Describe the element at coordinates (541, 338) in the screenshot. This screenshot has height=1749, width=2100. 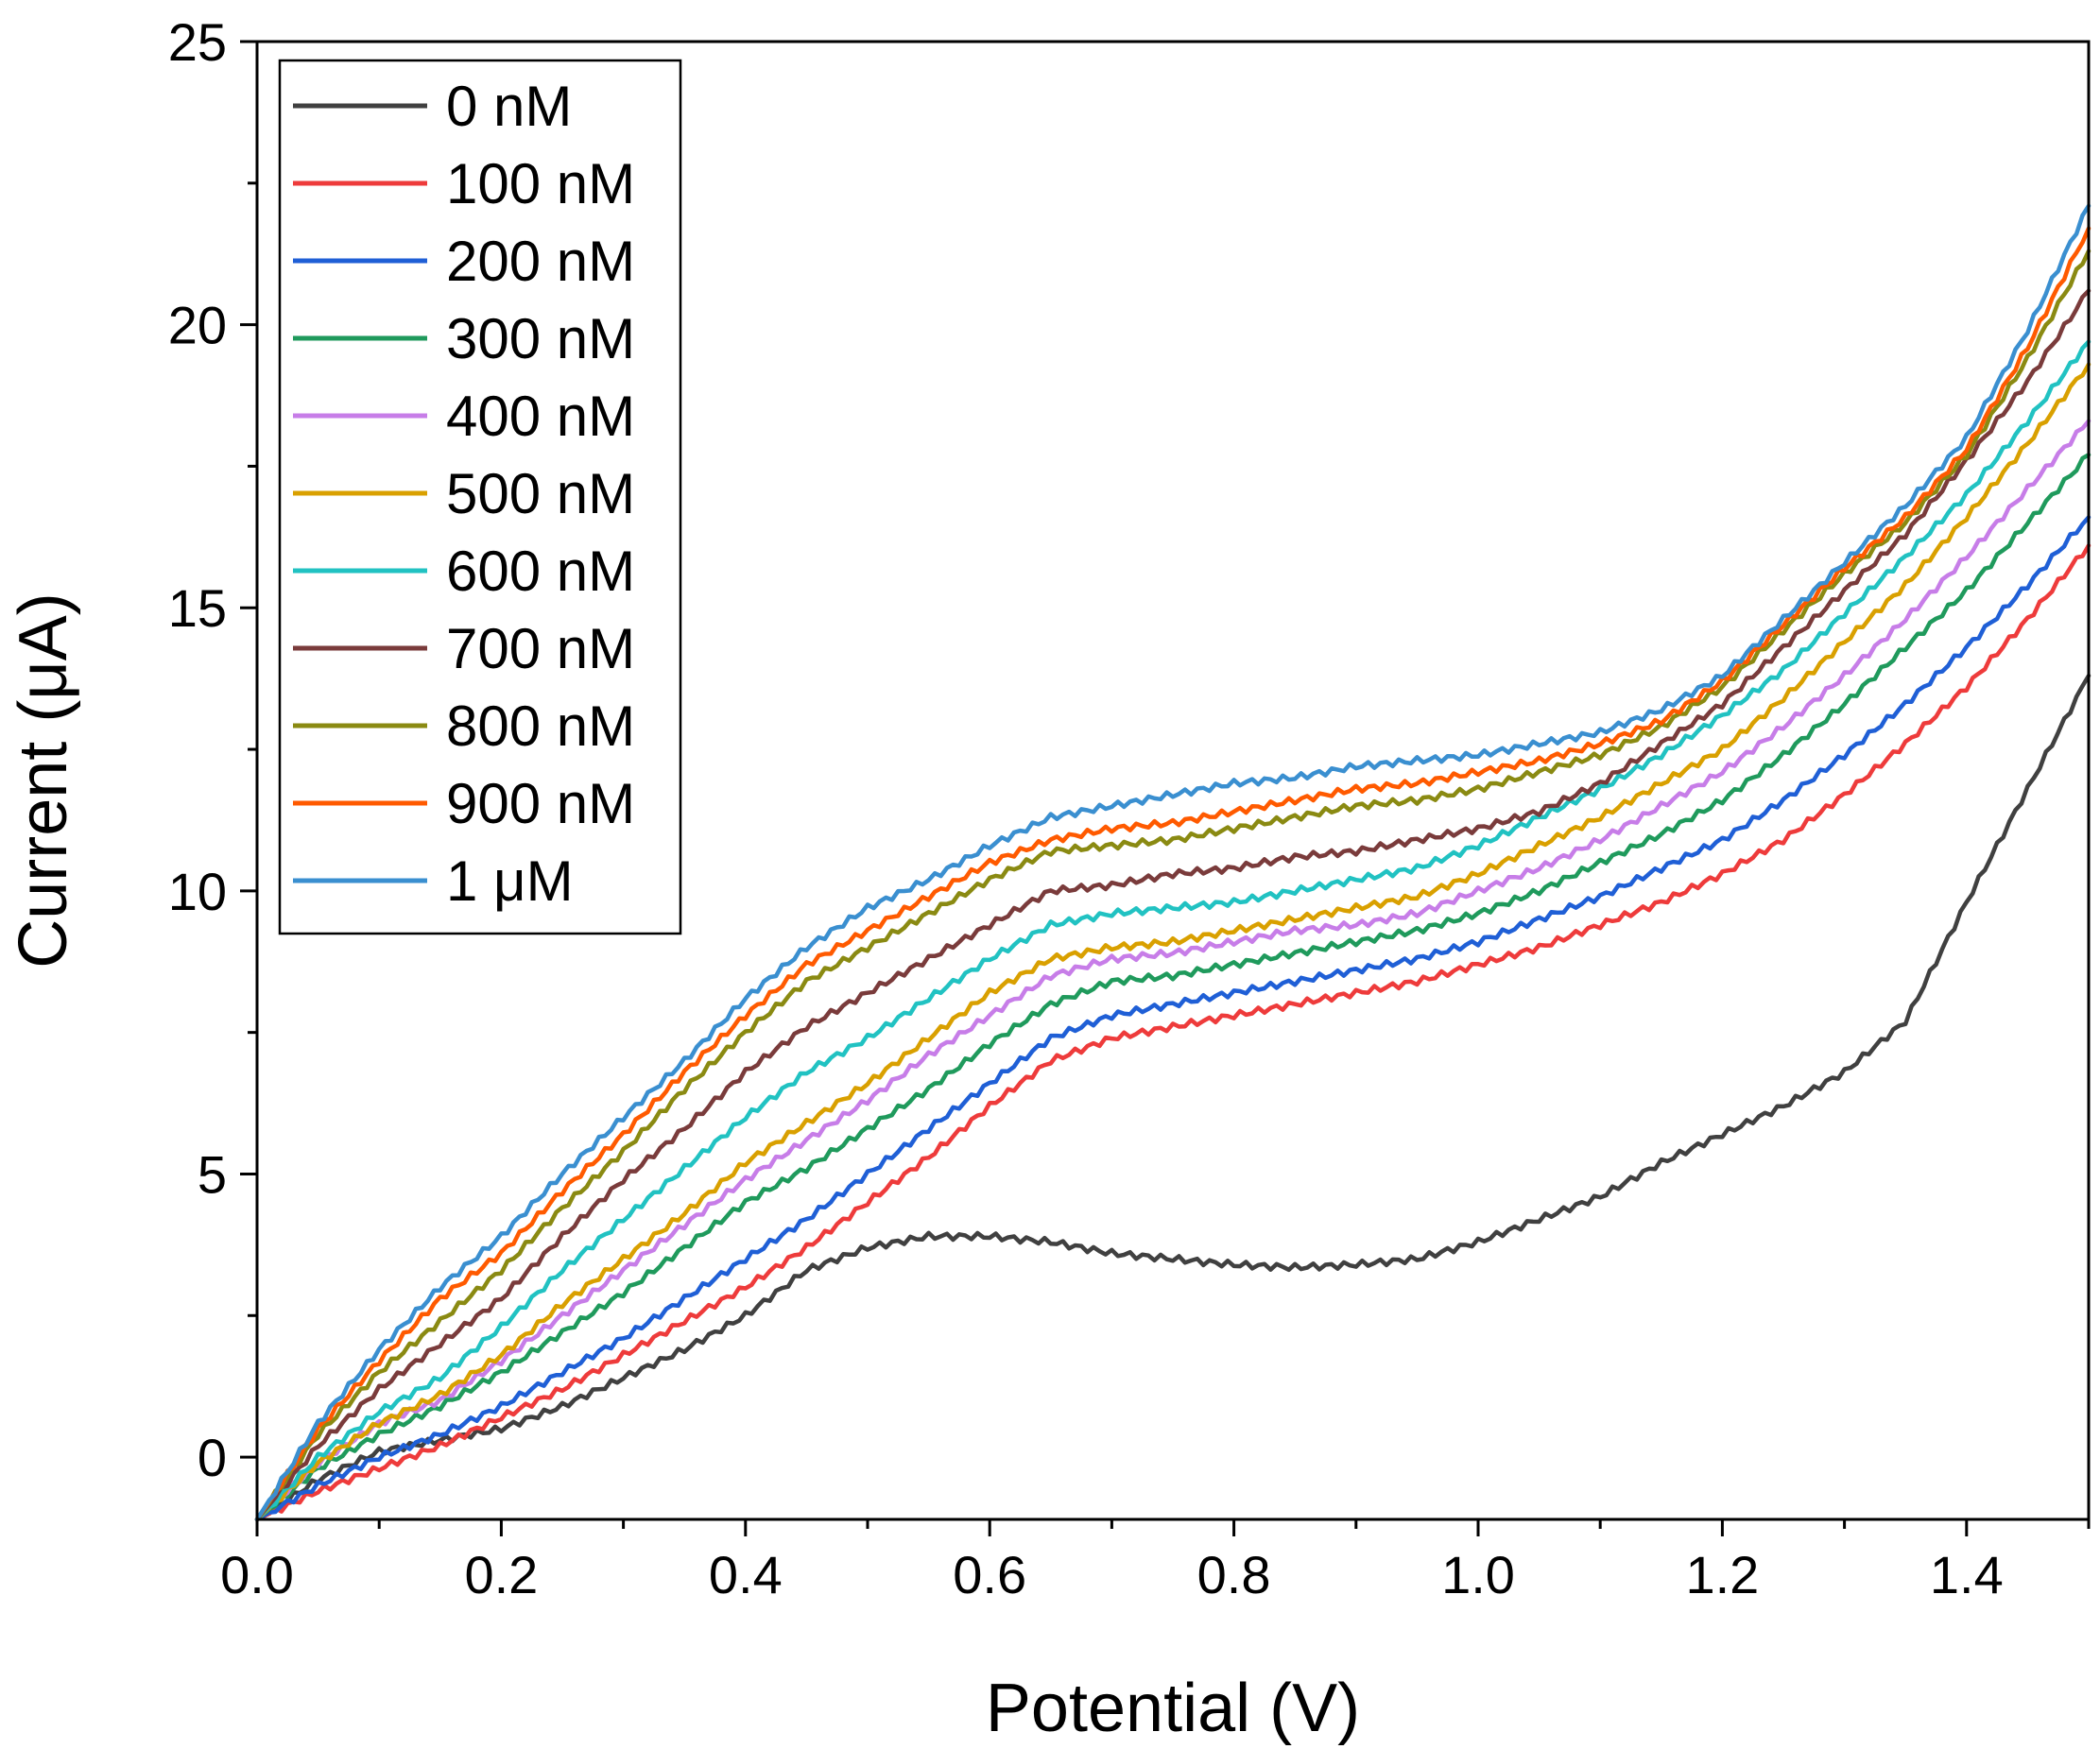
I see `legend-label-3: 300 nM` at that location.